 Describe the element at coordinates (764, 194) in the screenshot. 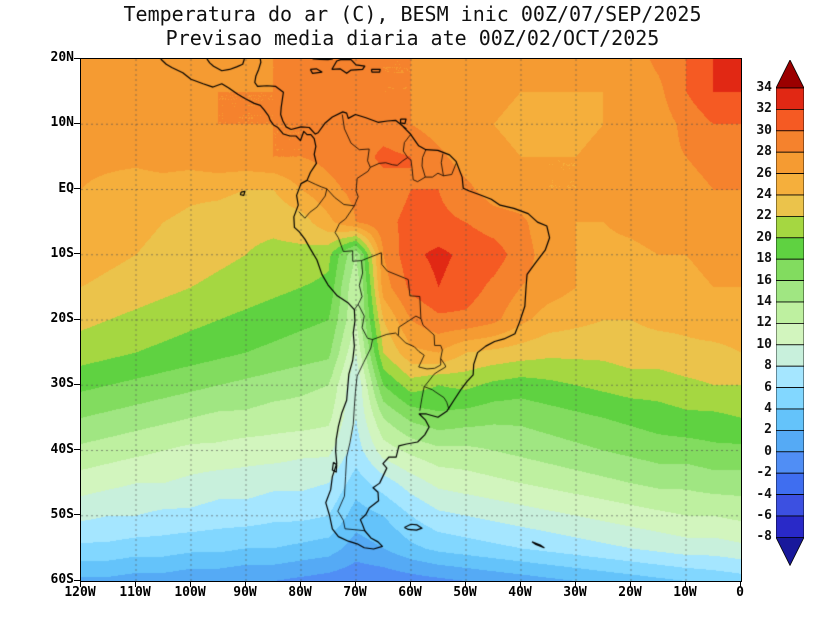

I see `colorbar-tick-label: 24` at that location.